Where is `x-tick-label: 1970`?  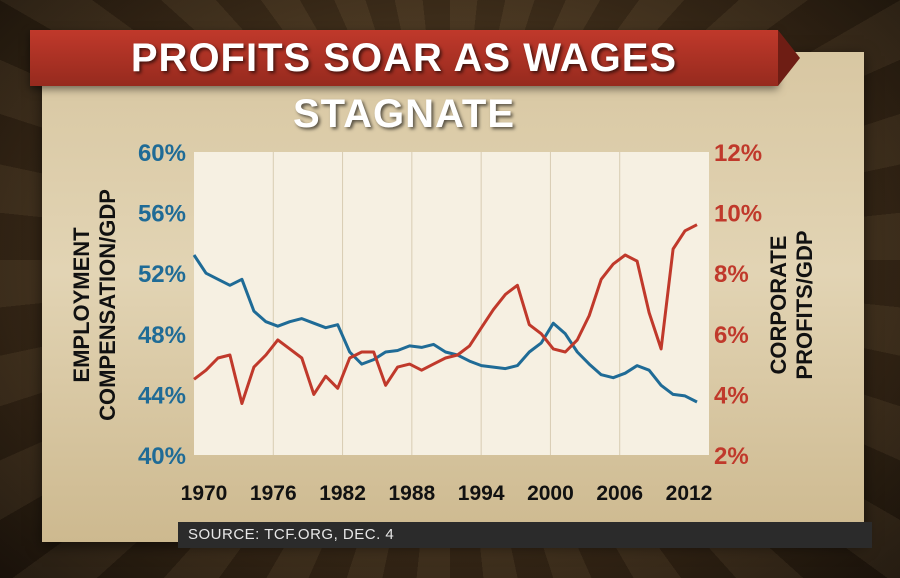 x-tick-label: 1970 is located at coordinates (204, 493).